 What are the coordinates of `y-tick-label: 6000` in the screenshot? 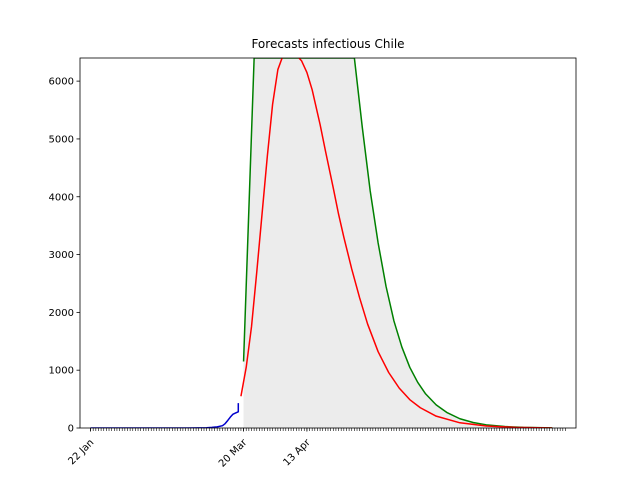 It's located at (61, 82).